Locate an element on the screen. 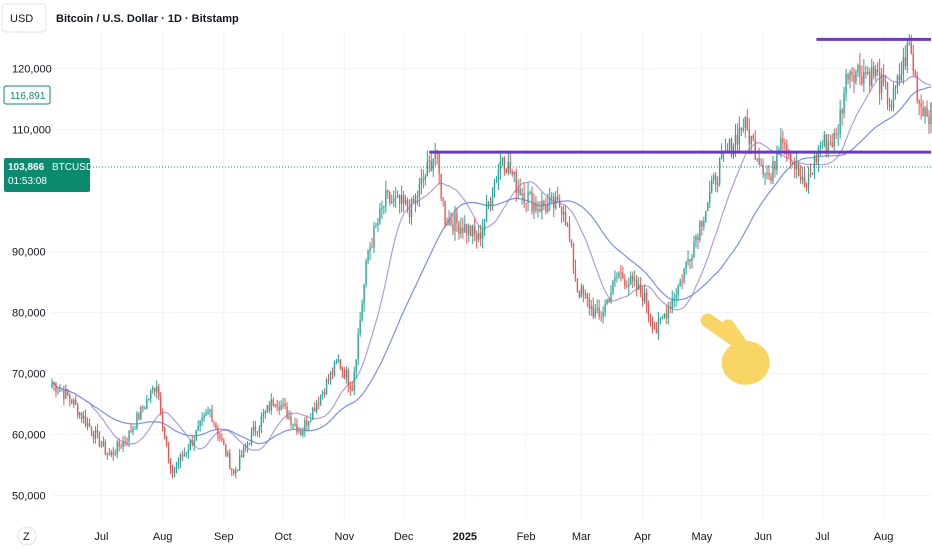  currency-label: USD is located at coordinates (21, 19).